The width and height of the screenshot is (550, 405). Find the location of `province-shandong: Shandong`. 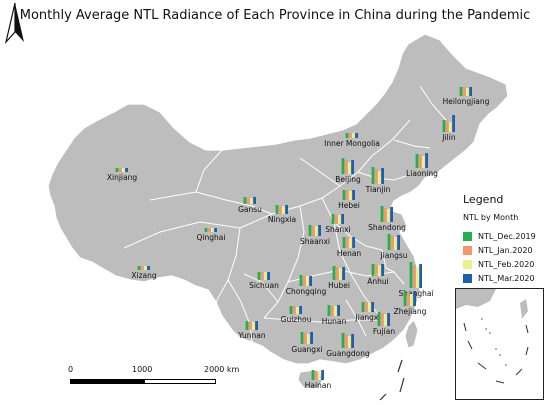

province-shandong: Shandong is located at coordinates (387, 219).